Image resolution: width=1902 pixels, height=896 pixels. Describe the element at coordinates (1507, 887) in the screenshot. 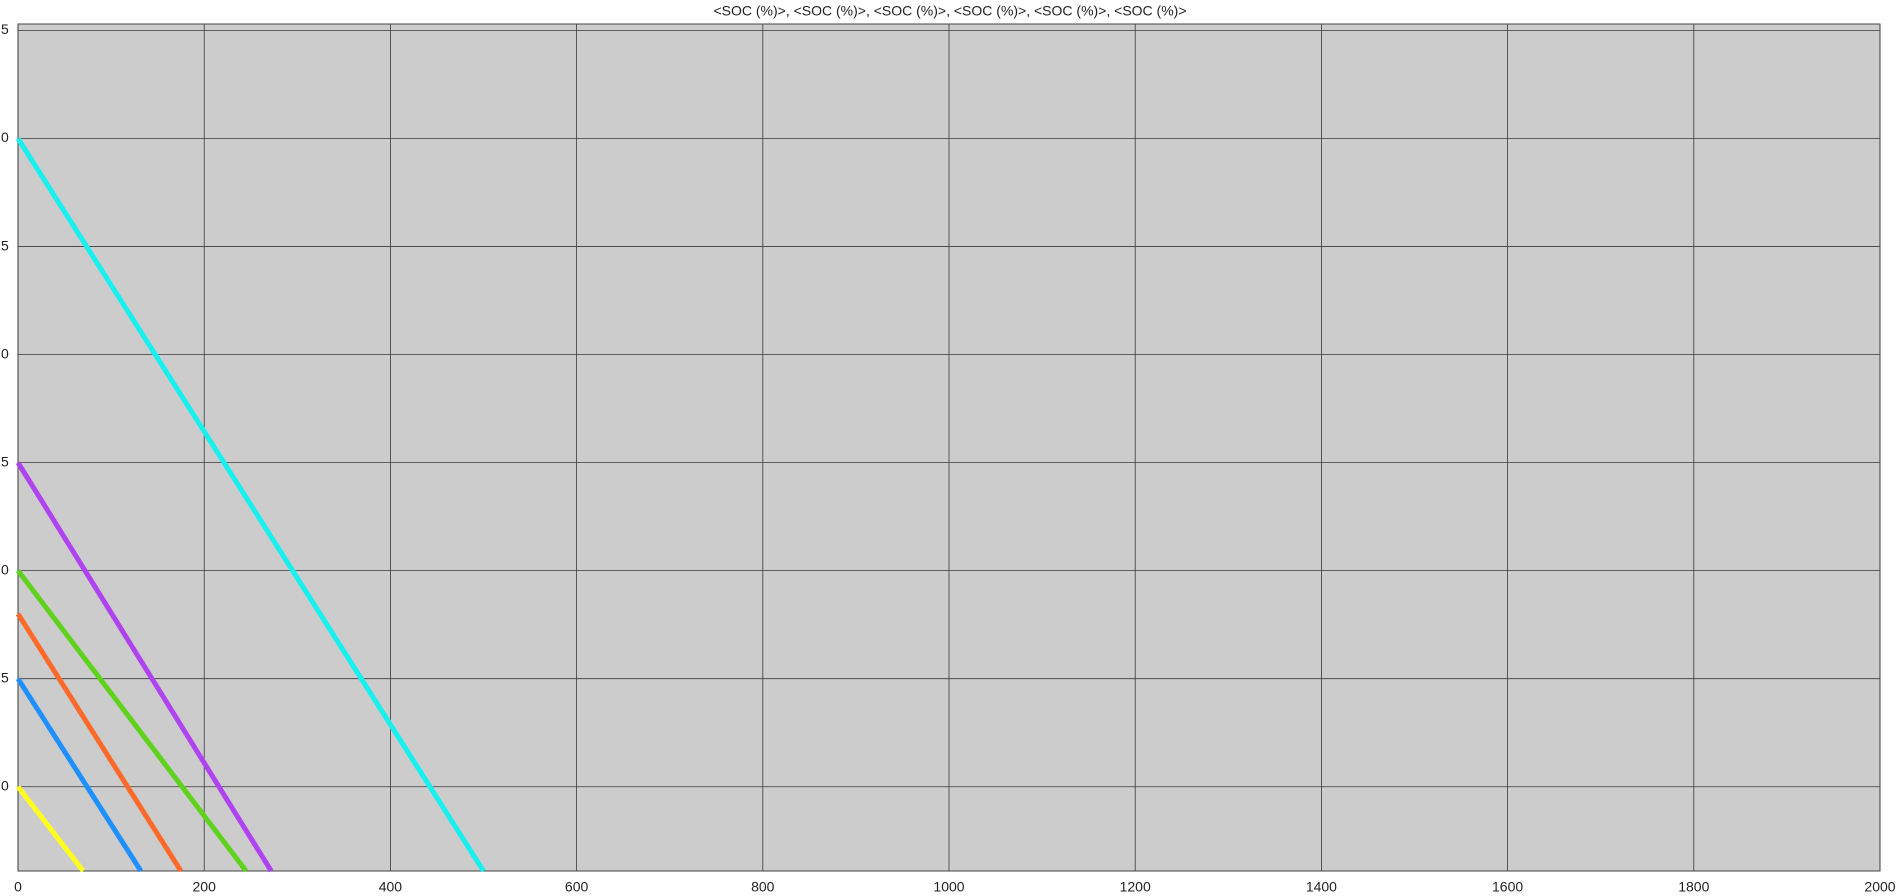

I see `x-tick-label: 1600` at that location.